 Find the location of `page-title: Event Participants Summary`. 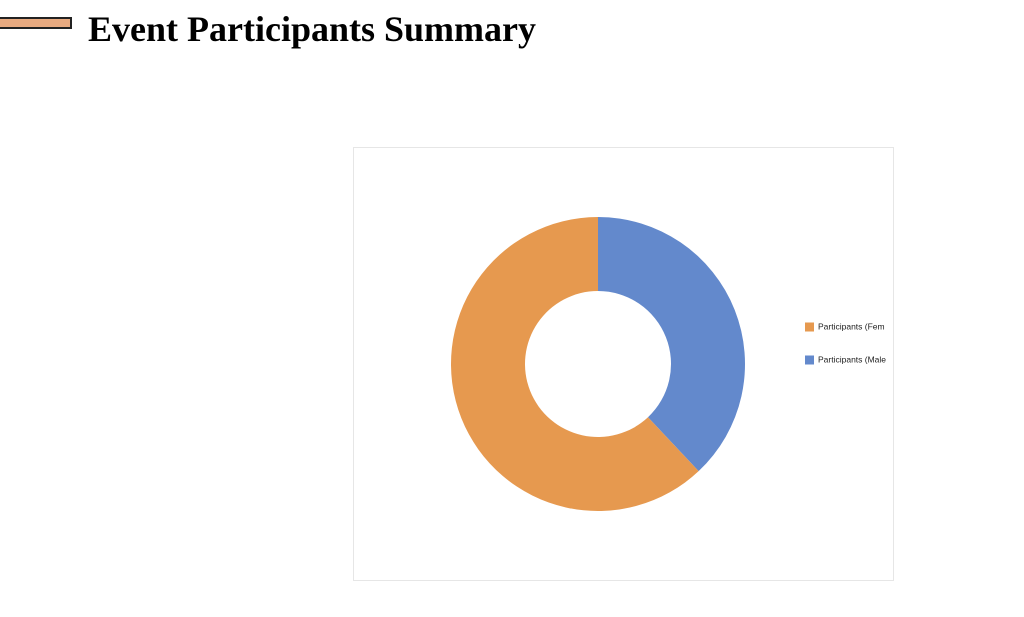

page-title: Event Participants Summary is located at coordinates (312, 29).